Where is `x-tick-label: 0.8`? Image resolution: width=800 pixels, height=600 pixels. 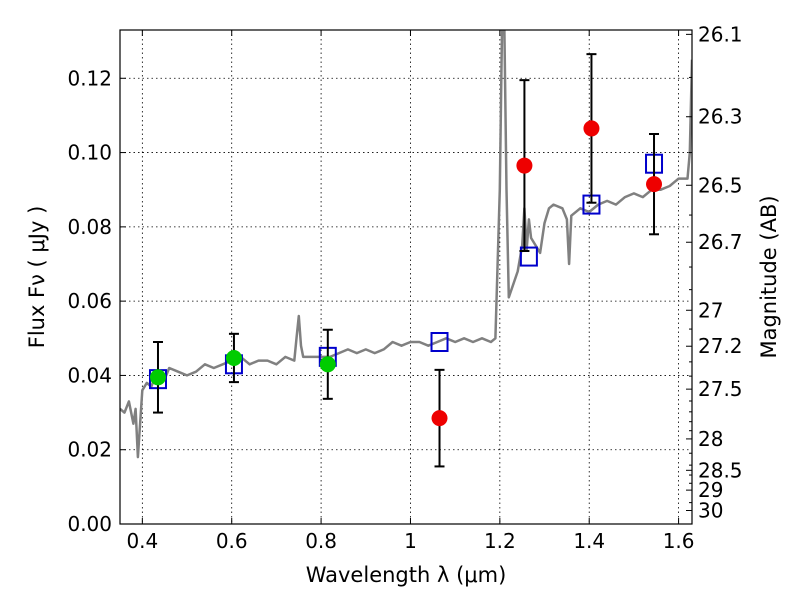
x-tick-label: 0.8 is located at coordinates (321, 541).